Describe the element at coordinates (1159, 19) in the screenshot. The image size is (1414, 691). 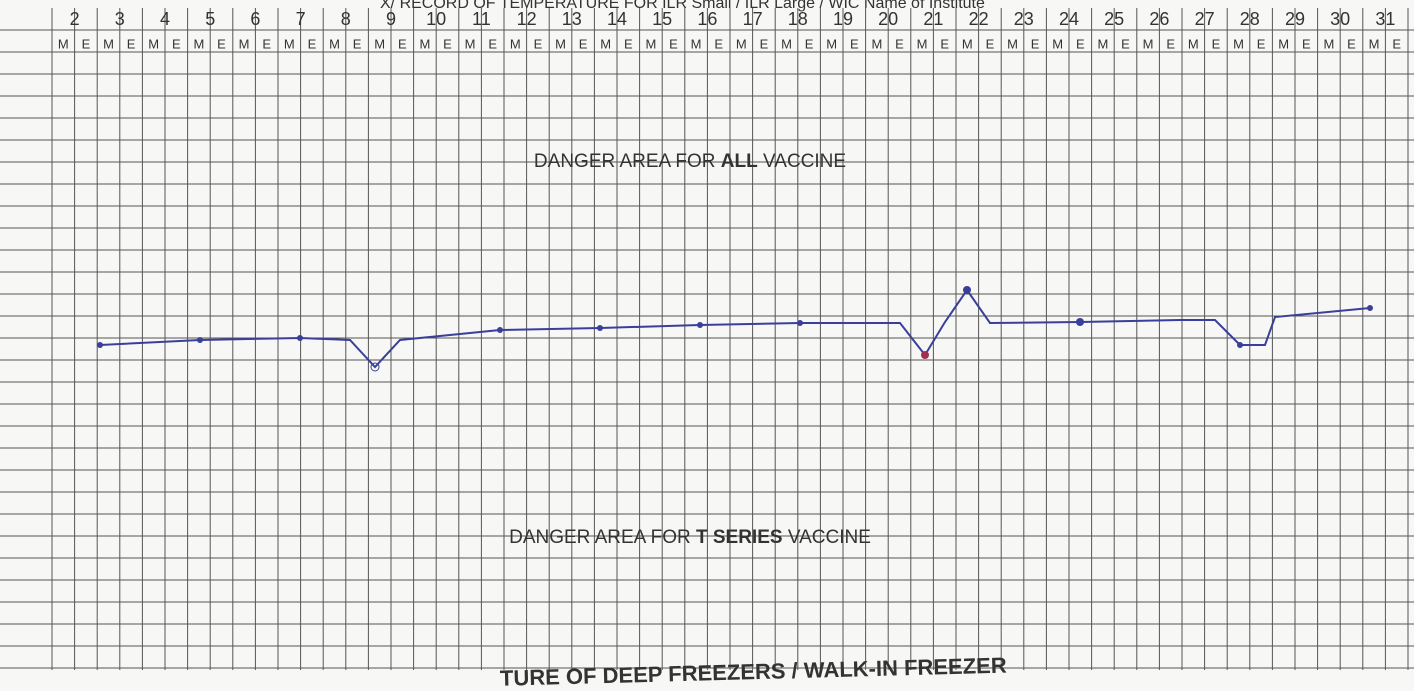
I see `day-label: 26` at that location.